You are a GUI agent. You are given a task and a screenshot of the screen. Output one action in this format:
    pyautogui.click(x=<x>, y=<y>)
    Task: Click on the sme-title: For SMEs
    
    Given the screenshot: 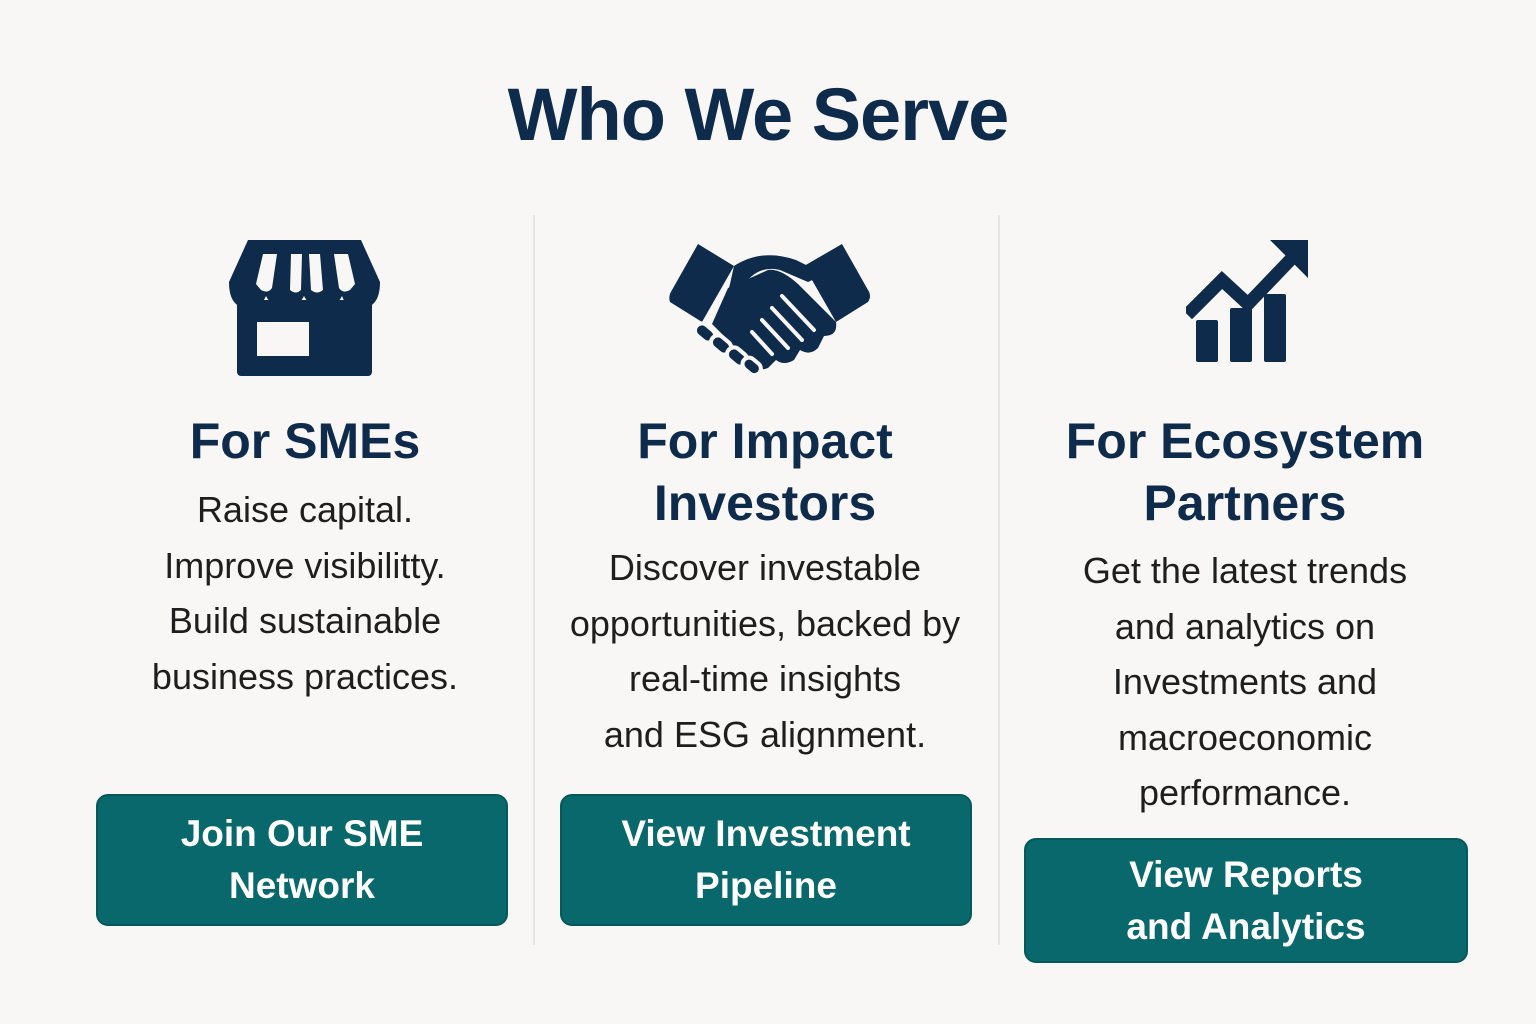 What is the action you would take?
    pyautogui.click(x=305, y=441)
    